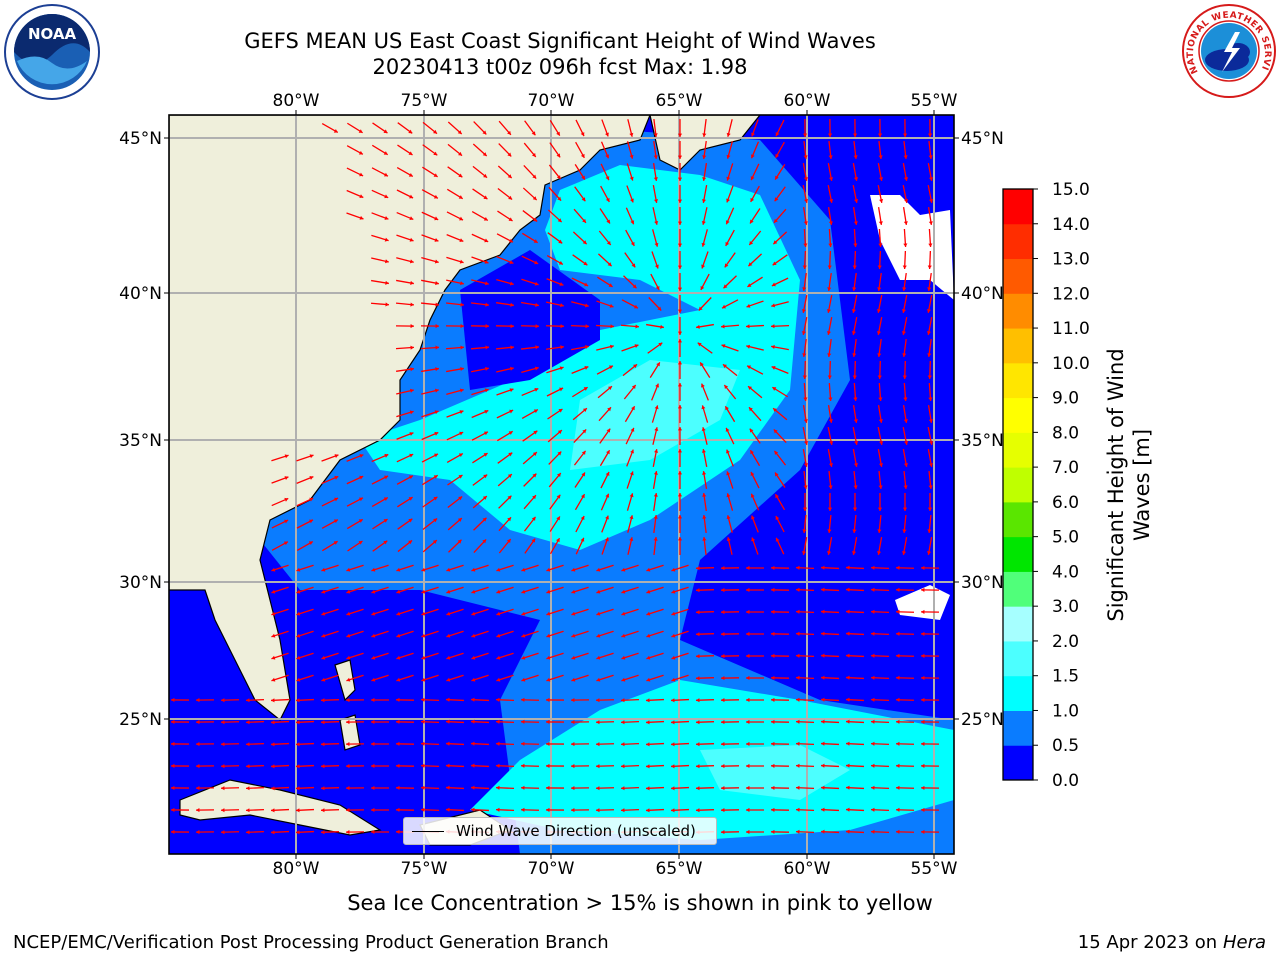 The width and height of the screenshot is (1280, 960). What do you see at coordinates (1147, 942) in the screenshot?
I see `date-text: 15 Apr 2023 on` at bounding box center [1147, 942].